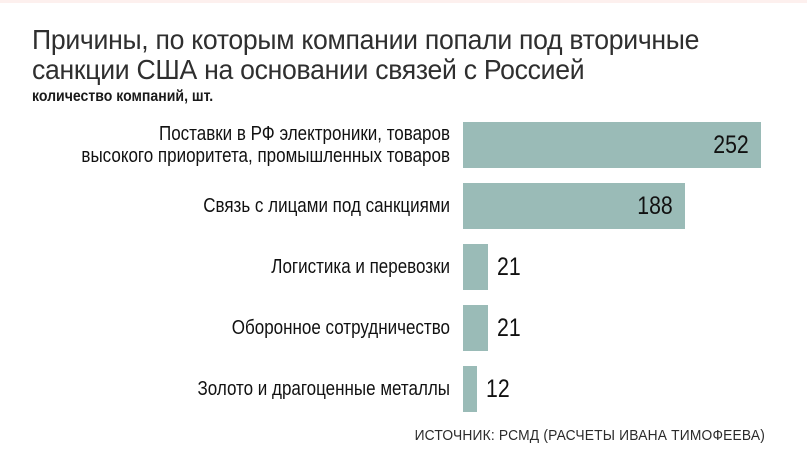 The width and height of the screenshot is (807, 476). Describe the element at coordinates (635, 389) in the screenshot. I see `bar-area: 12` at that location.